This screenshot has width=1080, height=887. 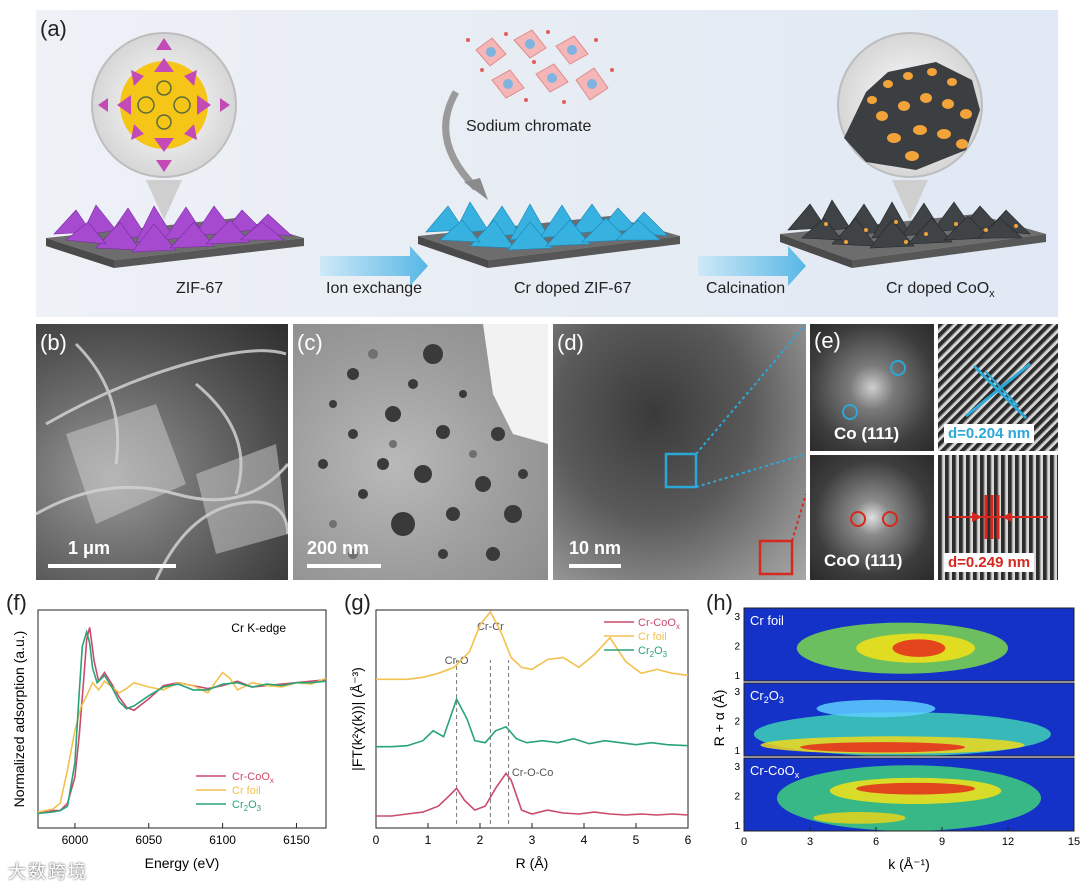 What do you see at coordinates (867, 433) in the screenshot?
I see `fft-co-label: Co (111)` at bounding box center [867, 433].